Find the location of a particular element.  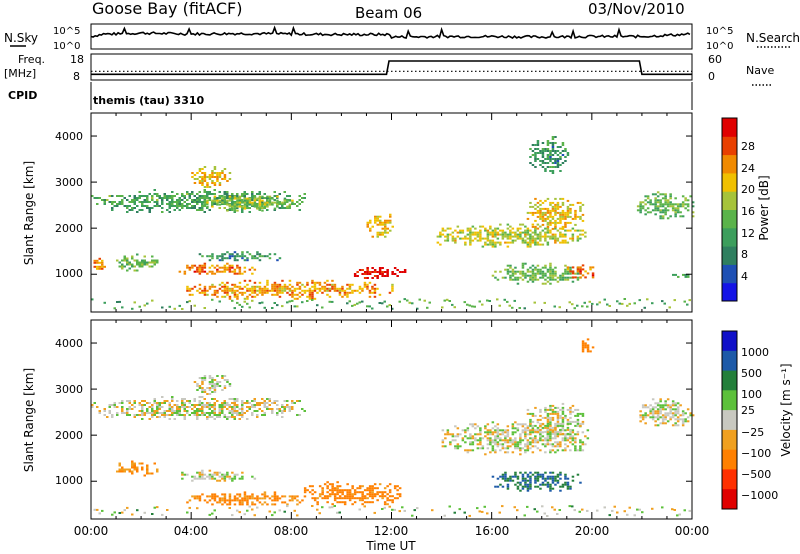

xtick-0800: 08:00 is located at coordinates (291, 531).